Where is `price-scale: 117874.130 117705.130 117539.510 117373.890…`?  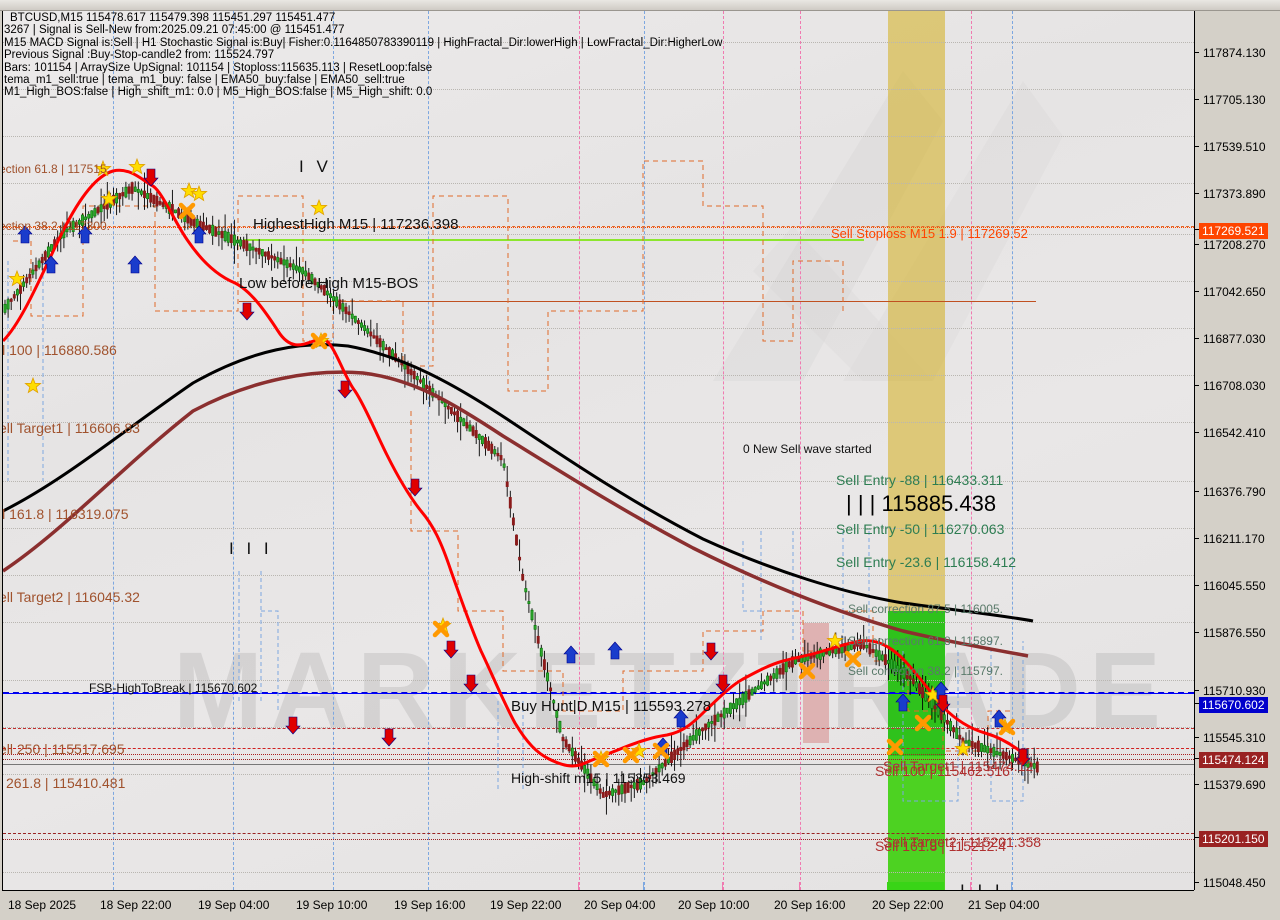
price-scale: 117874.130 117705.130 117539.510 117373.890… is located at coordinates (1237, 450).